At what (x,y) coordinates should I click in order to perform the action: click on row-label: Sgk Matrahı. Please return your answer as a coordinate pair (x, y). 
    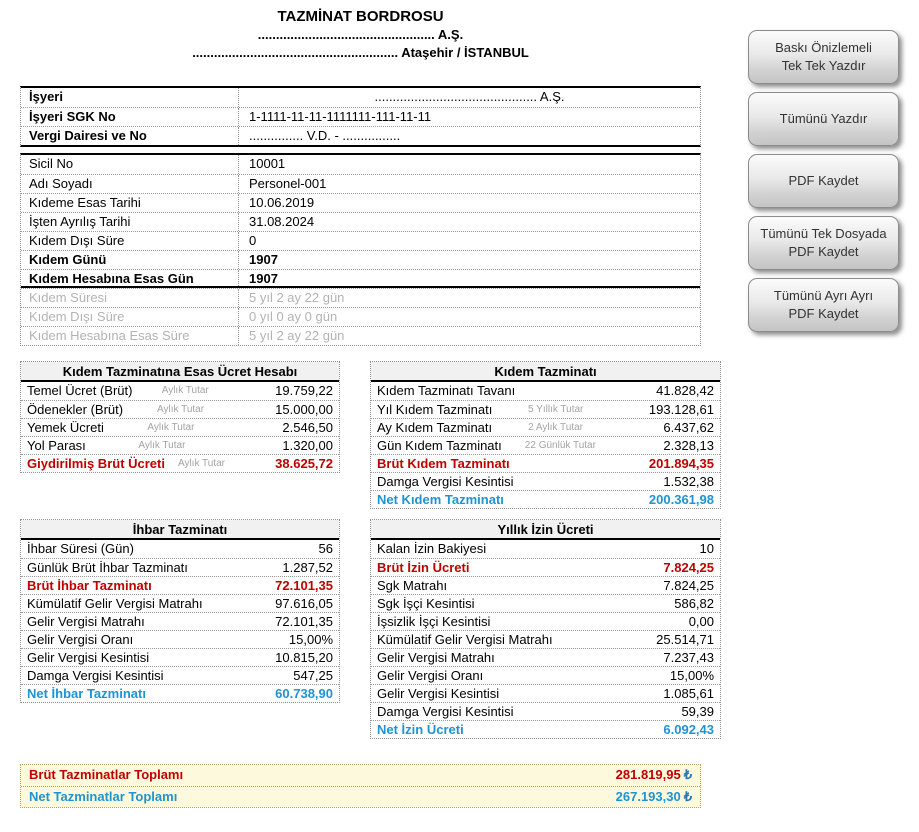
    Looking at the image, I should click on (412, 585).